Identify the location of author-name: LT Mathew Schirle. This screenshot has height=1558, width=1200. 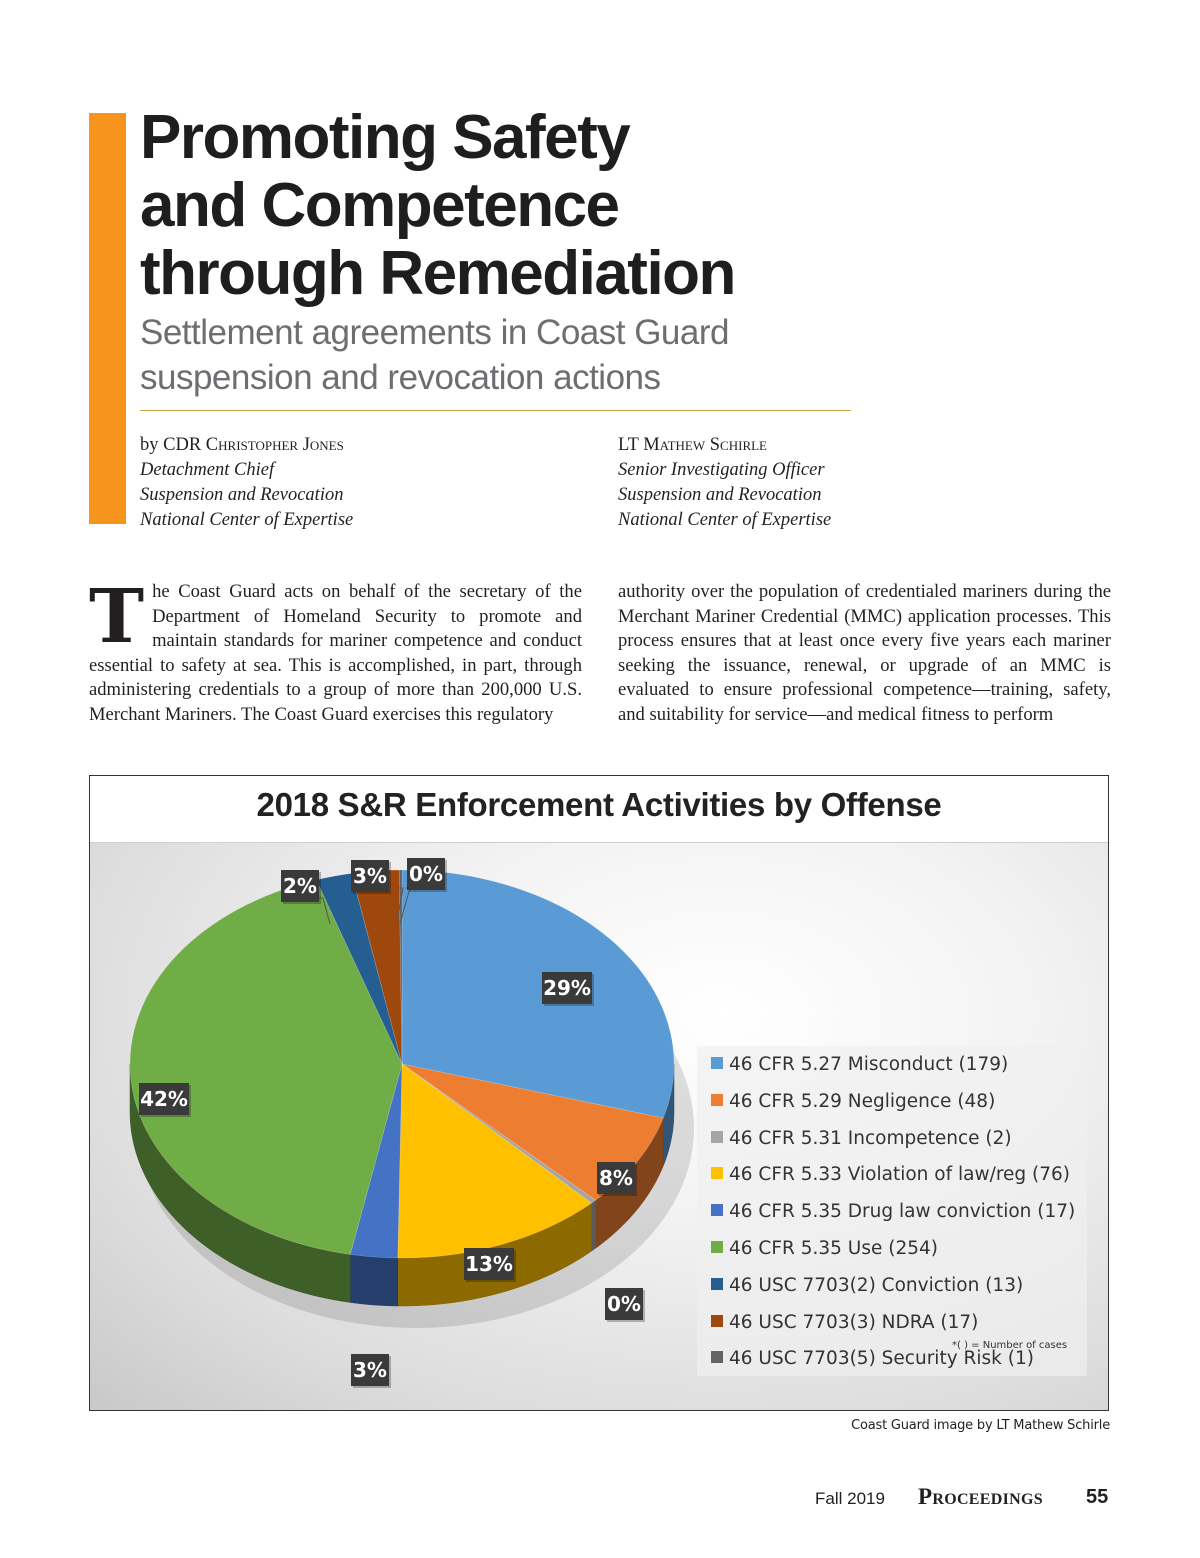
(724, 445).